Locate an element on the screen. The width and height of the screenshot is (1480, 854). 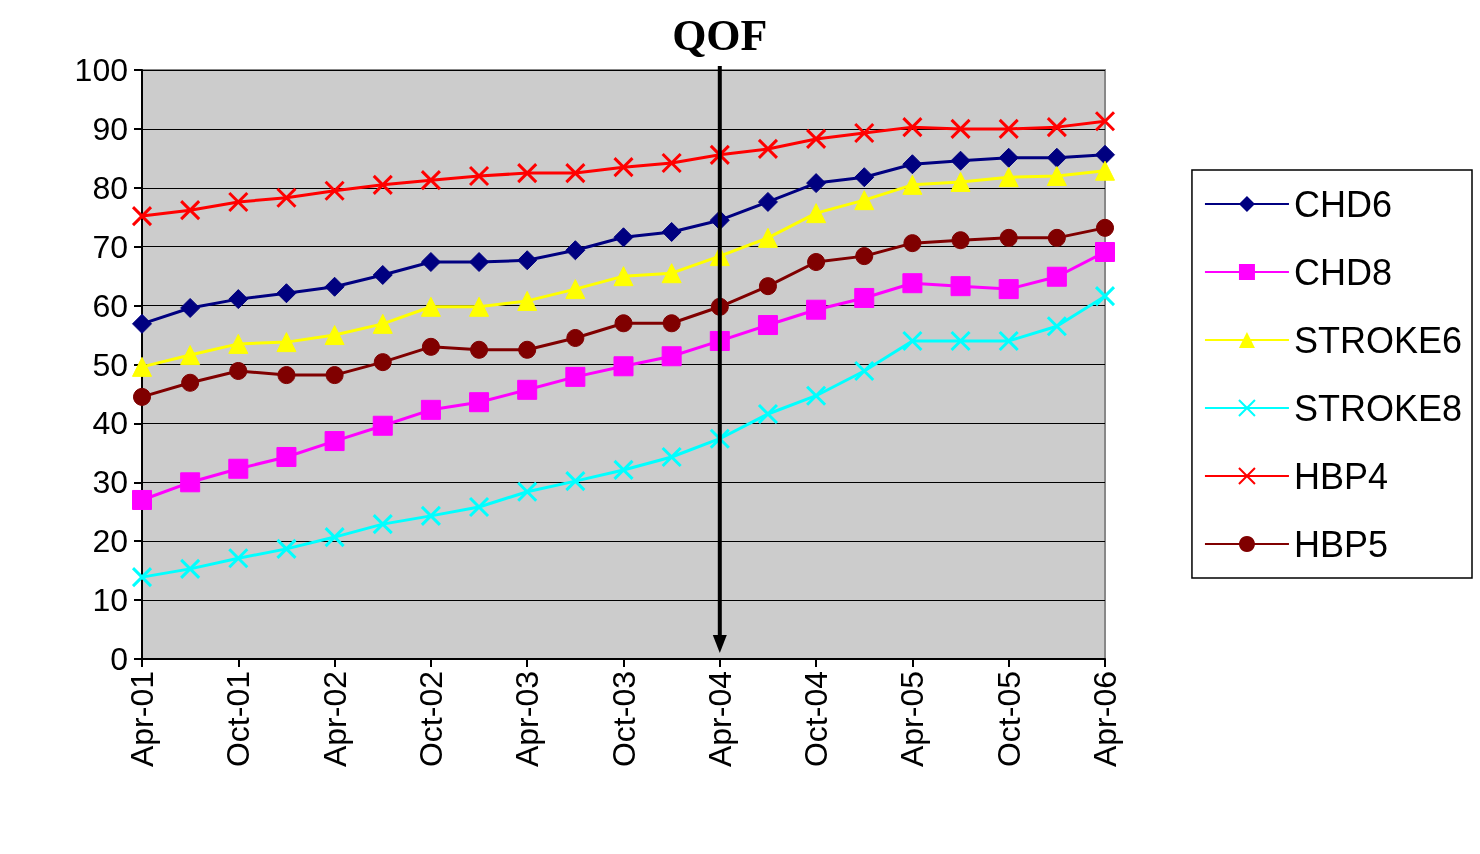
y-tick-label: 20 is located at coordinates (110, 541).